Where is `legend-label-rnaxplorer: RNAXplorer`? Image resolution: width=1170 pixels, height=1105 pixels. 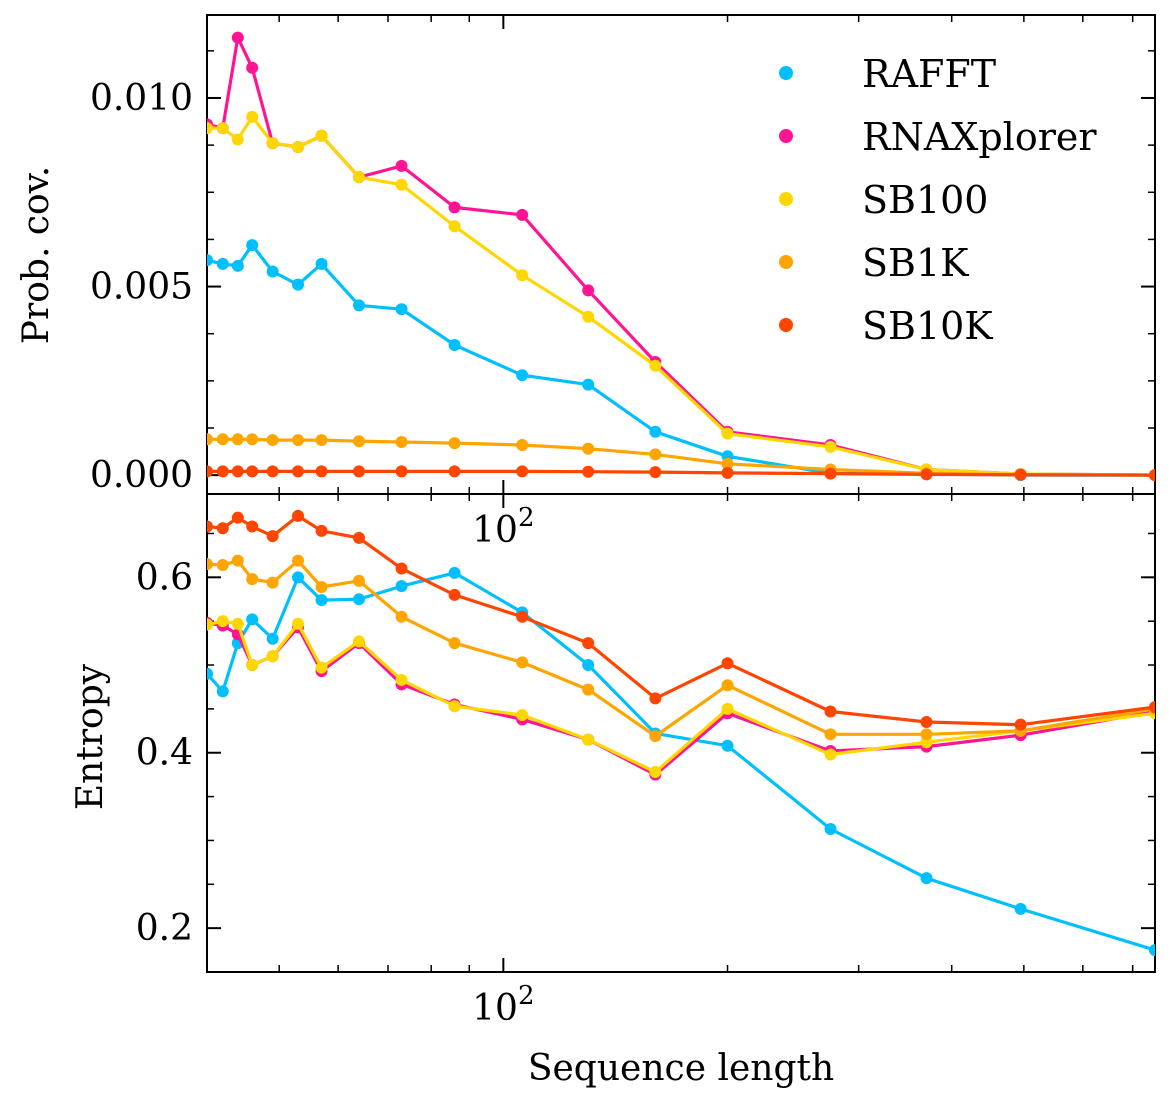 legend-label-rnaxplorer: RNAXplorer is located at coordinates (979, 137).